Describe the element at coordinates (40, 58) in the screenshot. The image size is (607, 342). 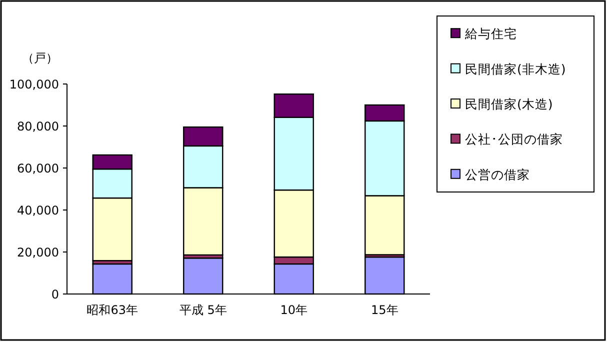
I see `y-axis-title: （戸）` at that location.